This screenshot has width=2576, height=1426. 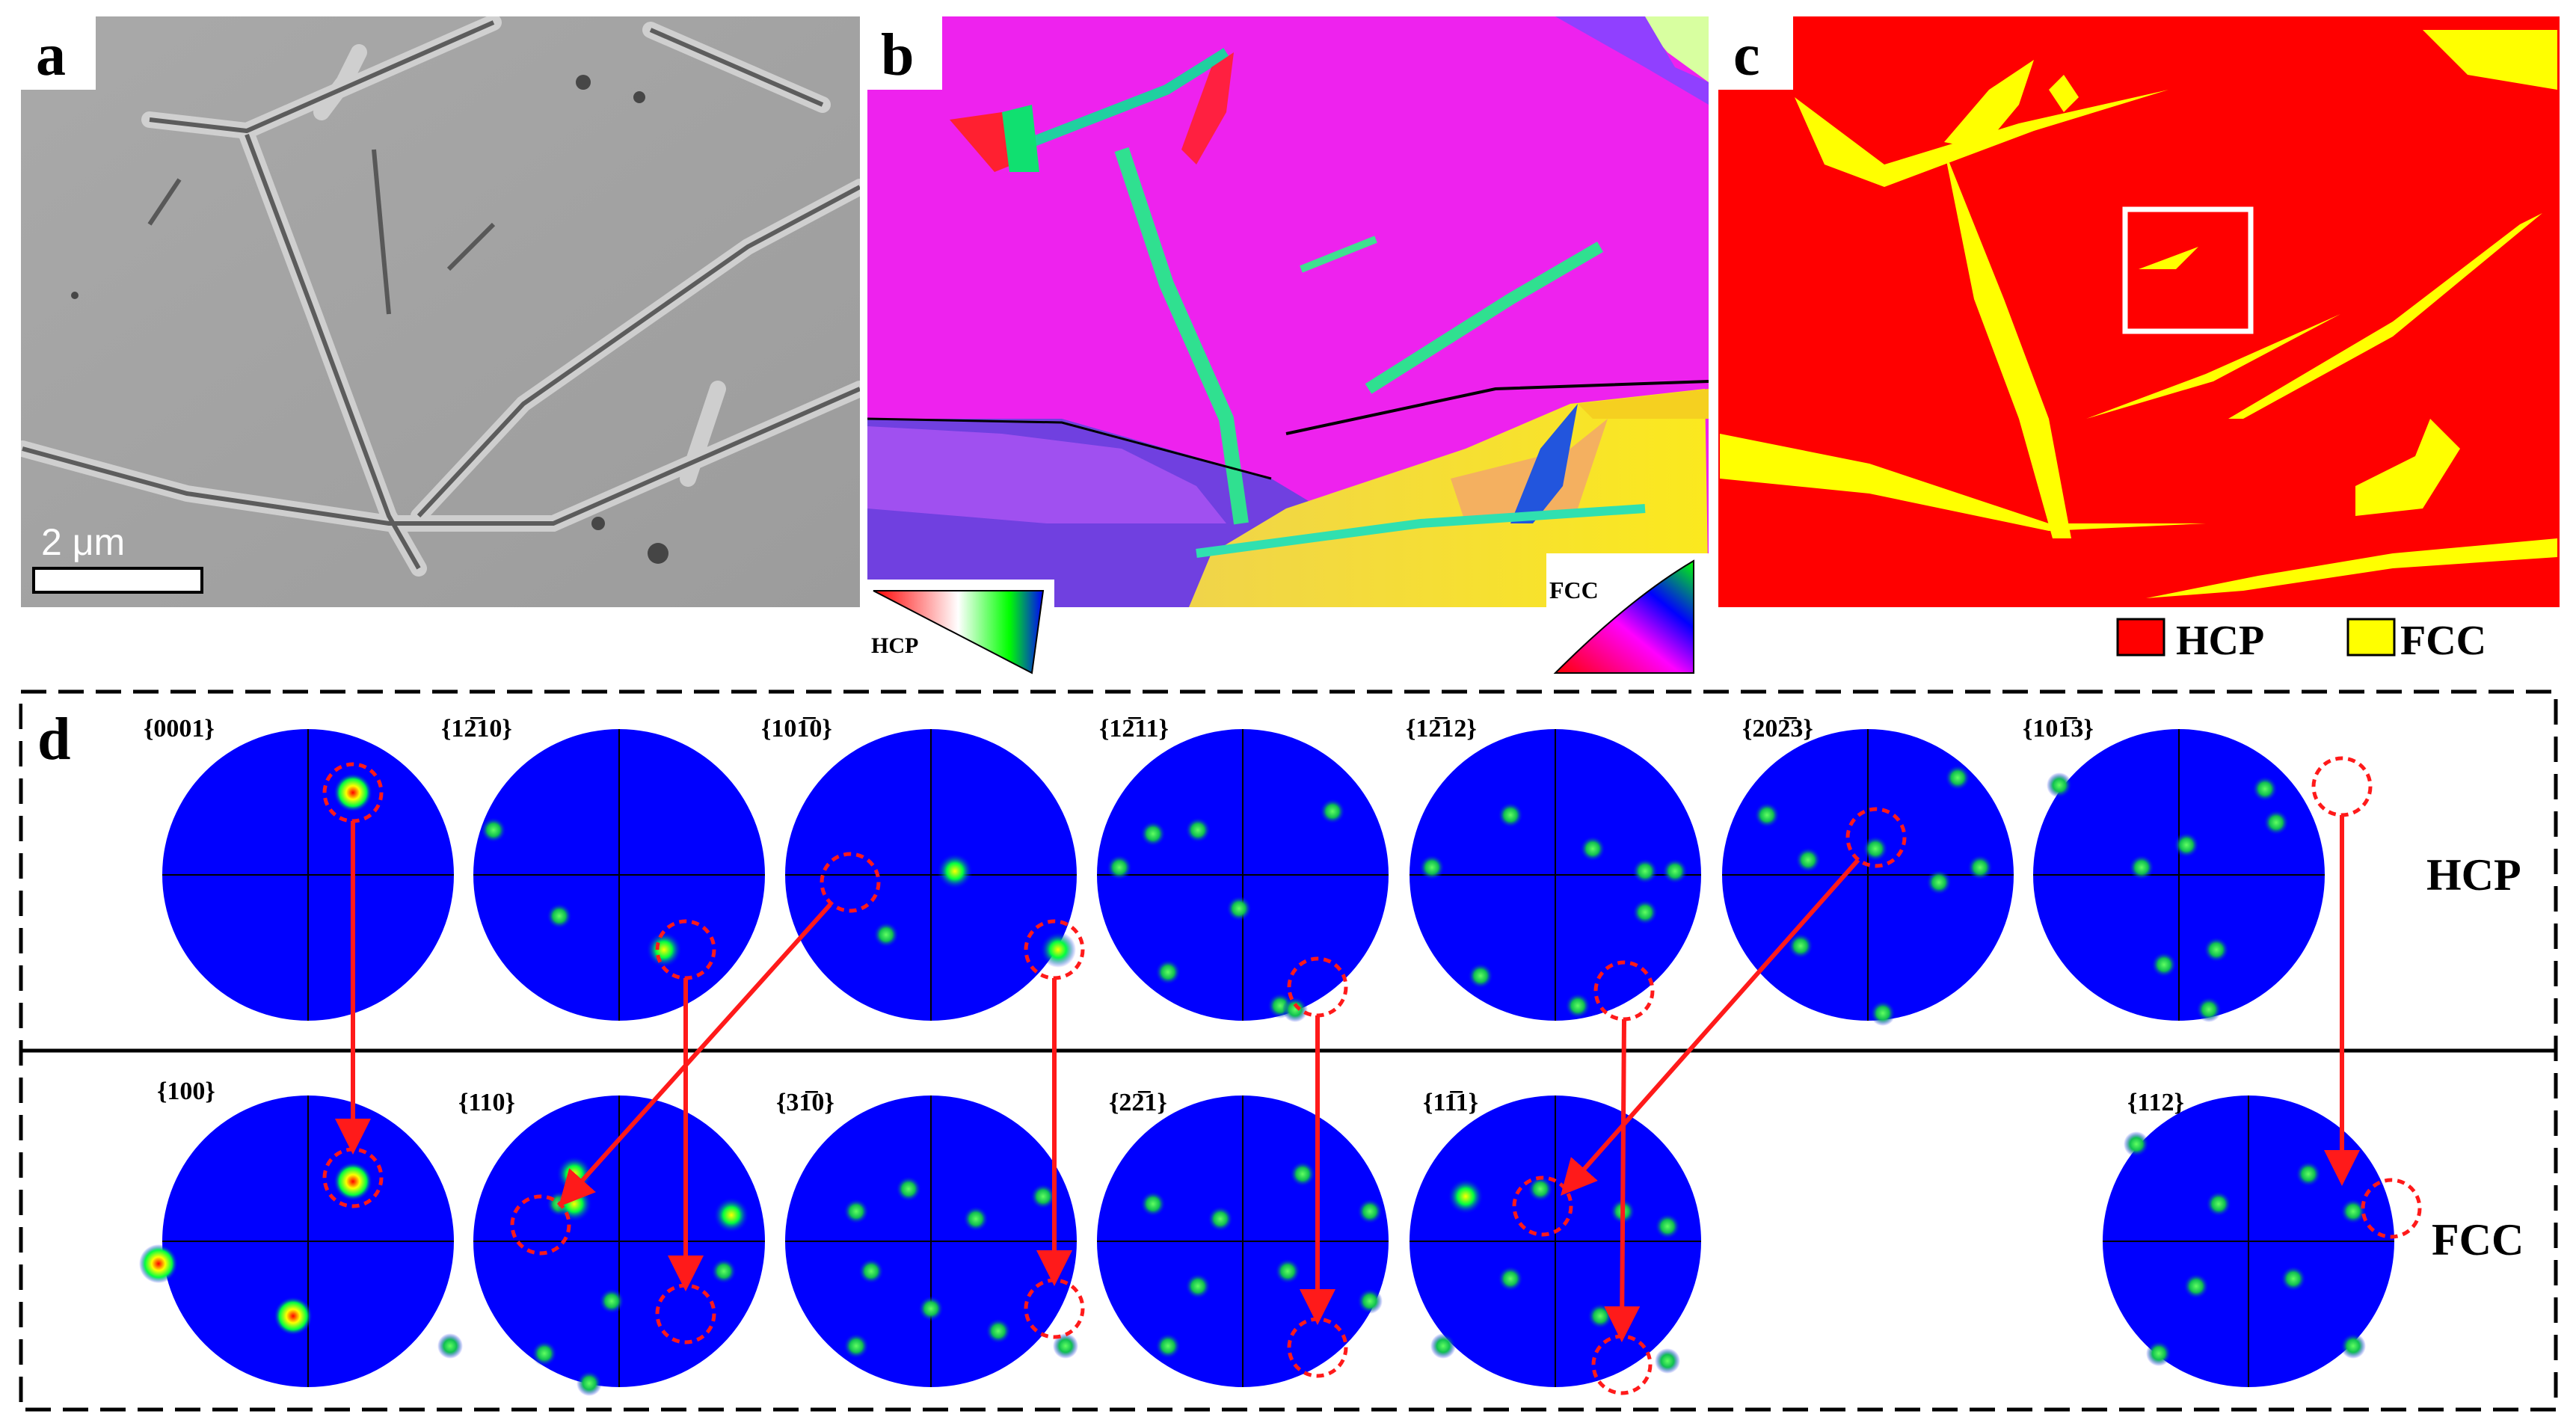 I want to click on panel-a-scalebar-label: 2 μm, so click(x=83, y=542).